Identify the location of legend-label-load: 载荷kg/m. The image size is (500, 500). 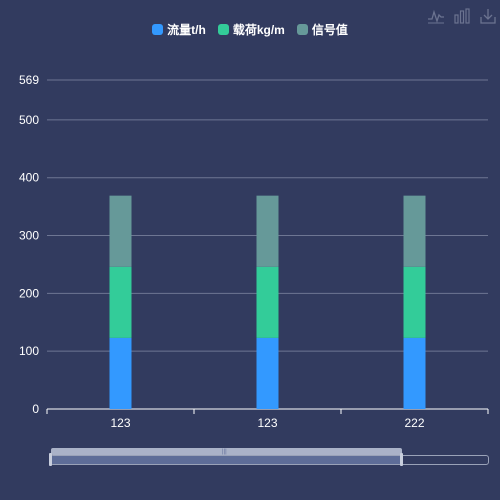
(258, 30).